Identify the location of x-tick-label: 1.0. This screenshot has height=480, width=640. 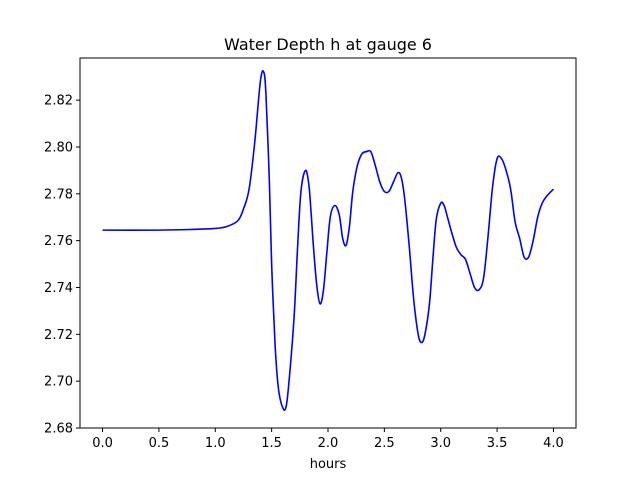
(215, 443).